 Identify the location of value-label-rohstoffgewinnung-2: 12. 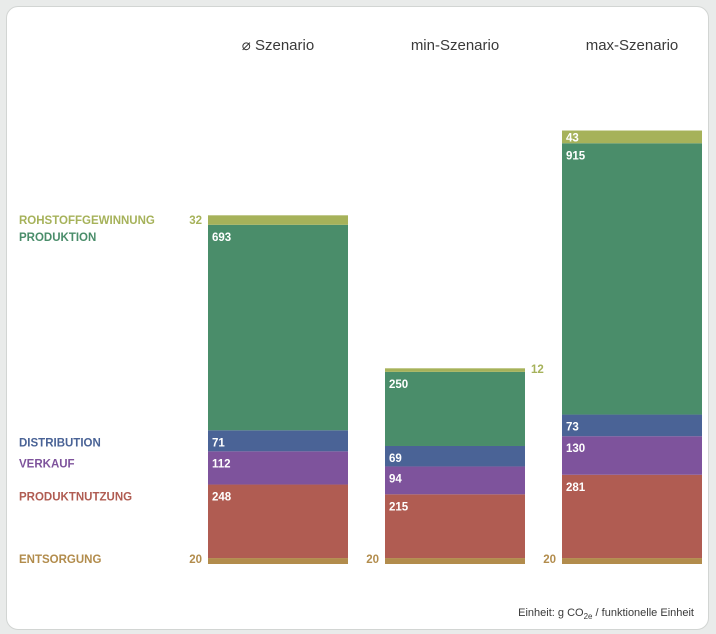
(537, 370).